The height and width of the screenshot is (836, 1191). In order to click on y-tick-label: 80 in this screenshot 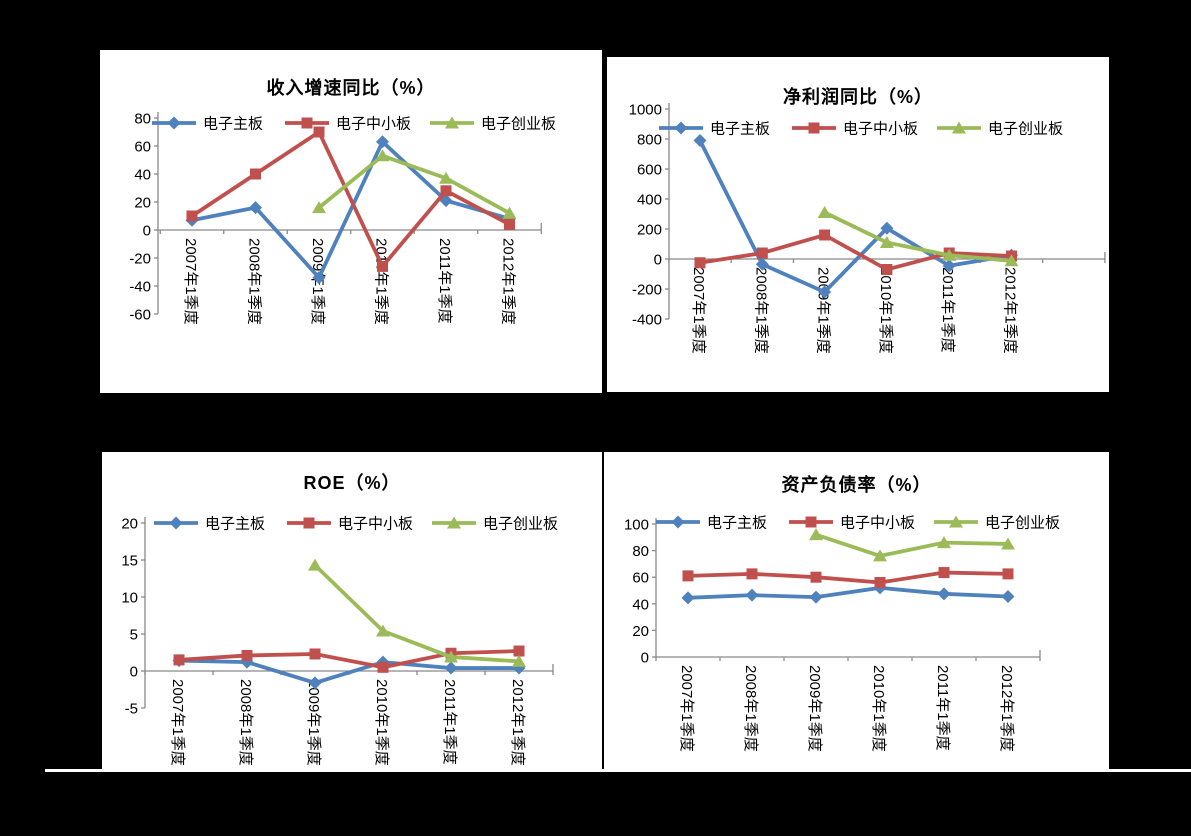, I will do `click(142, 119)`.